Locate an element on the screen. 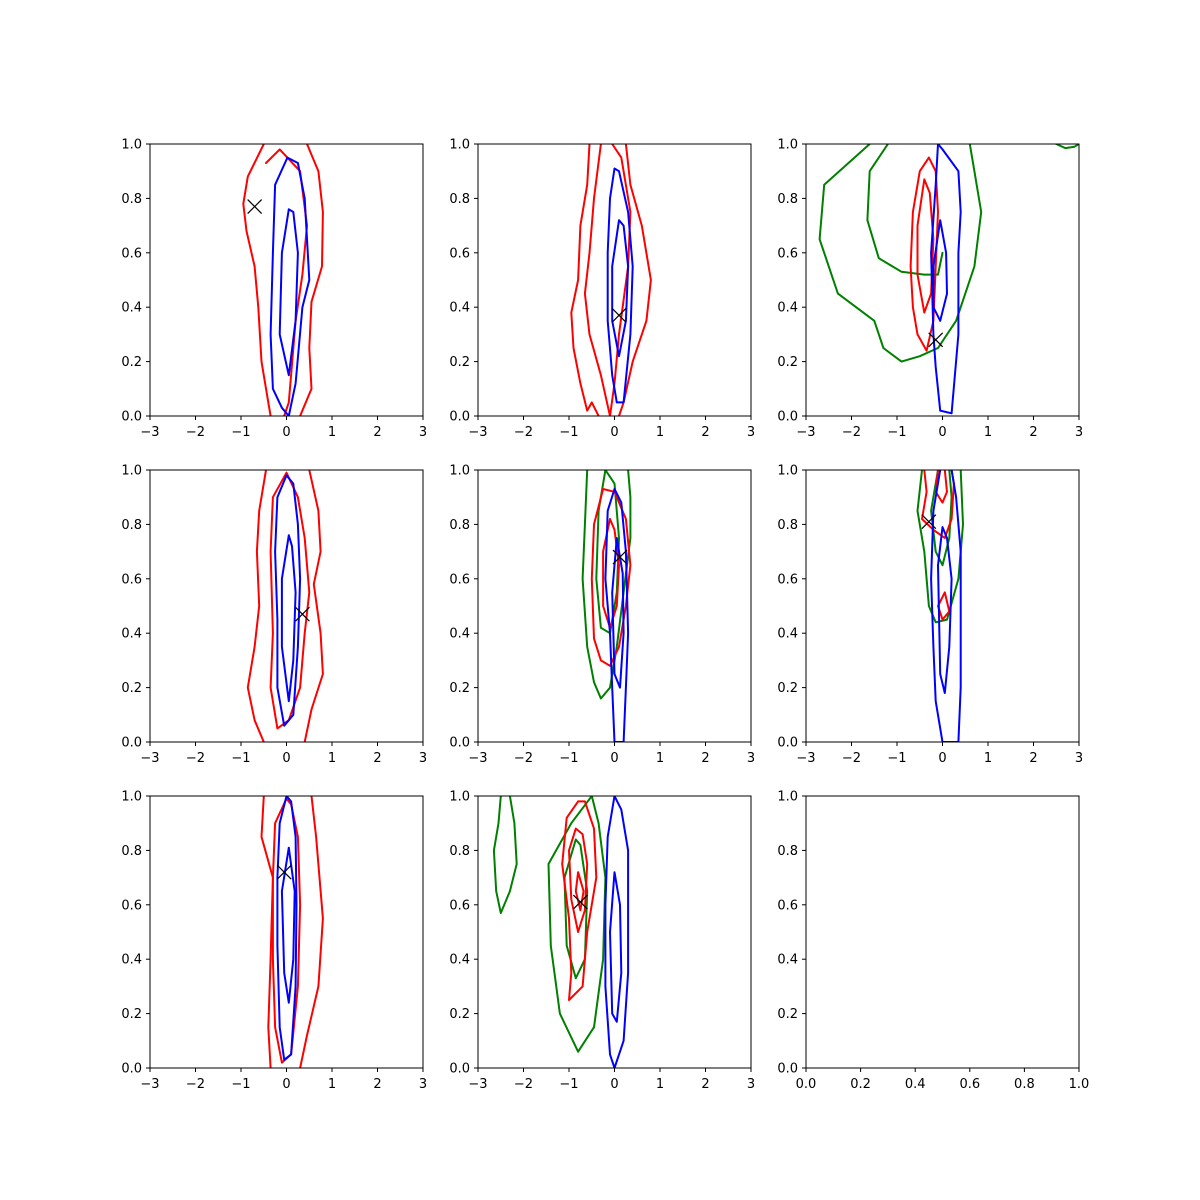 The height and width of the screenshot is (1200, 1200). subplot-1: −3 −2 −1 0 1 2 3 0.0 0.2 0.4 0.6 0.8 1.0 is located at coordinates (274, 289).